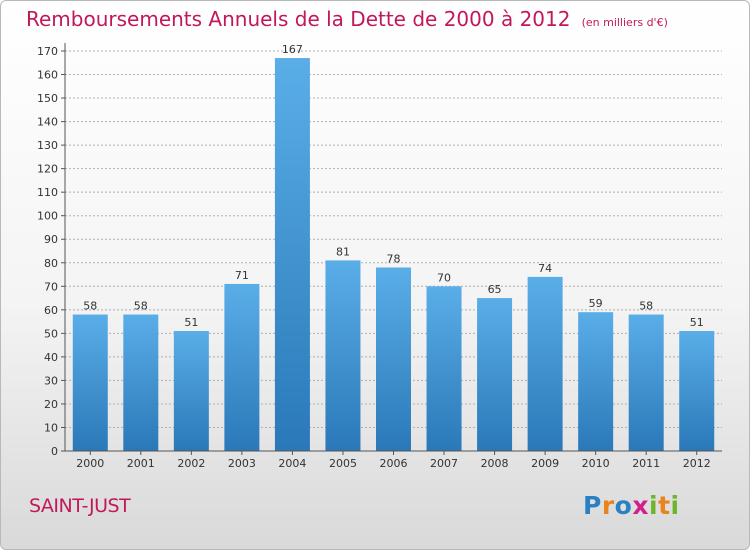 The width and height of the screenshot is (750, 550). Describe the element at coordinates (292, 254) in the screenshot. I see `bar-2004` at that location.